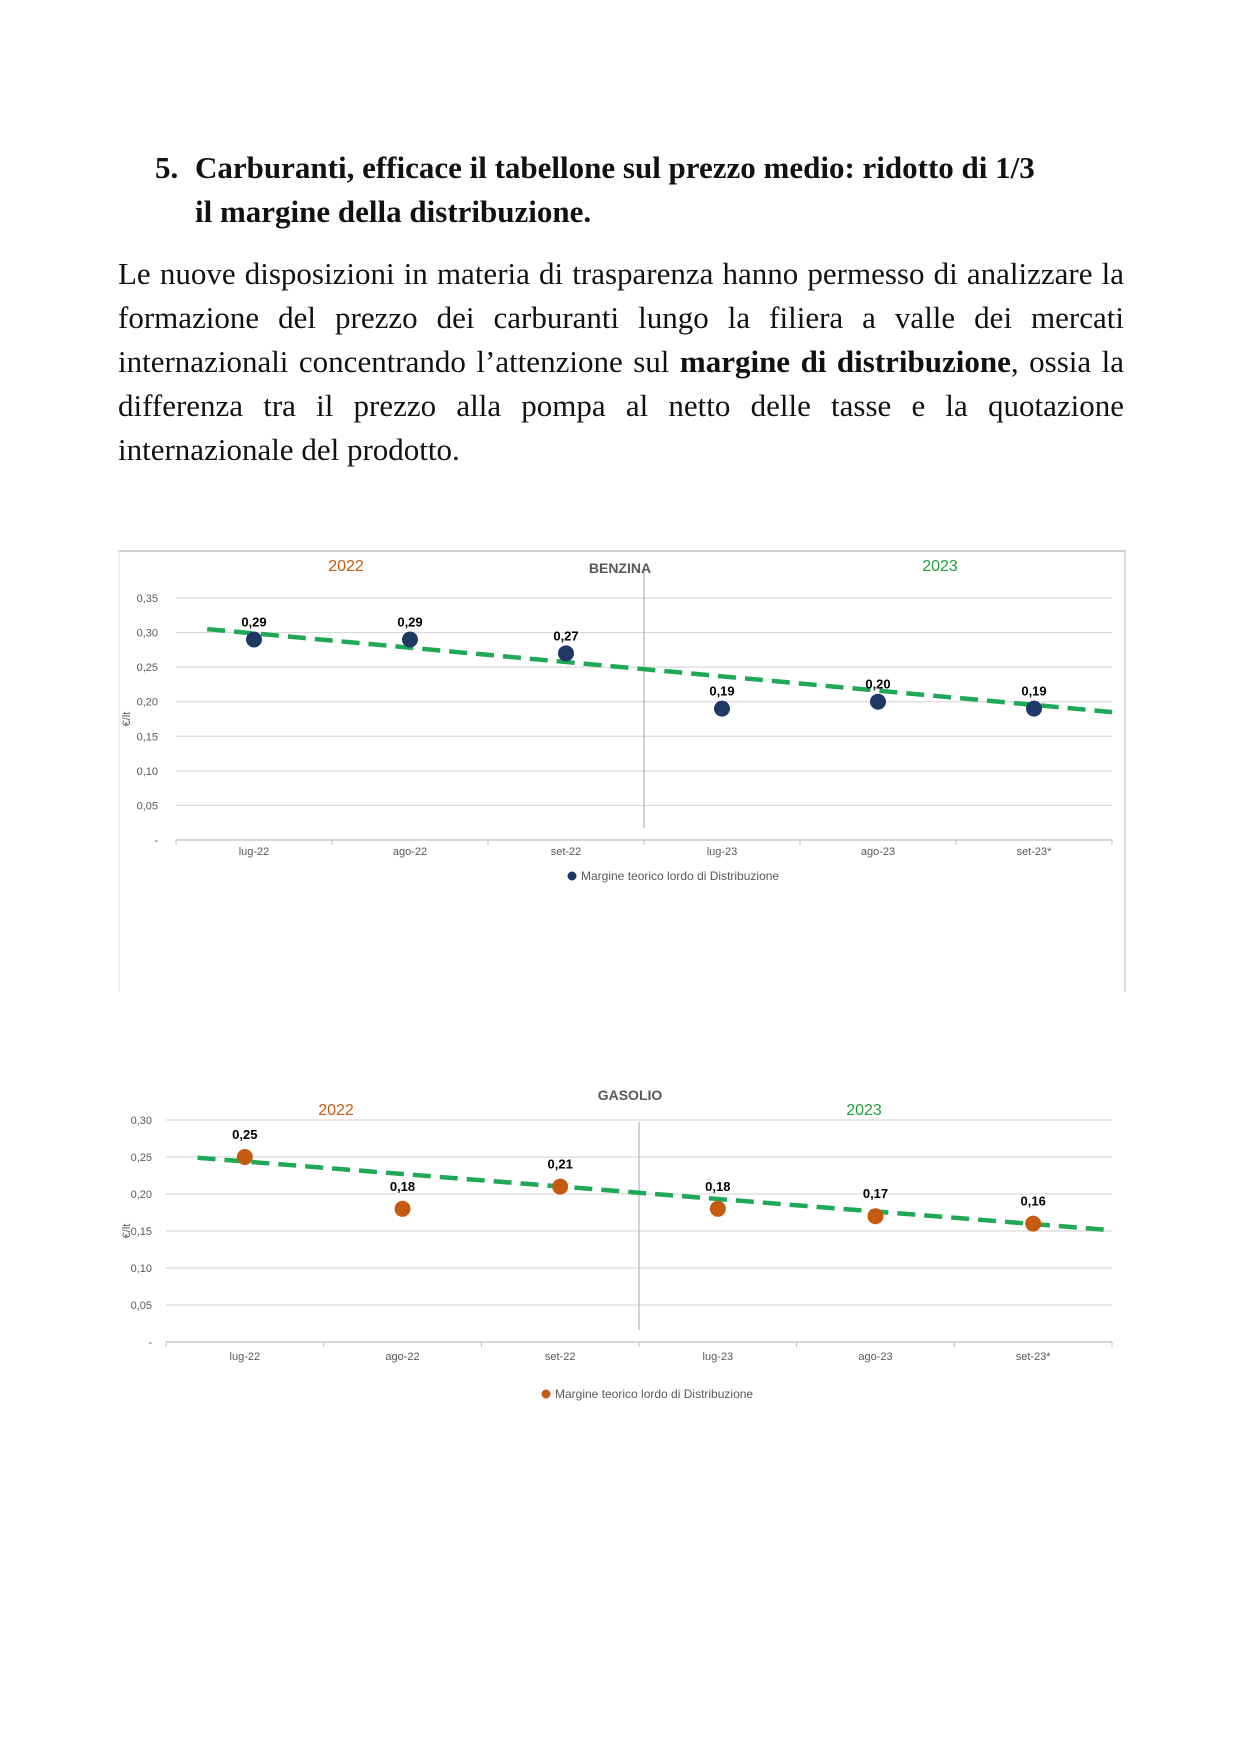 This screenshot has height=1755, width=1241. What do you see at coordinates (167, 167) in the screenshot?
I see `heading-number: 5.` at bounding box center [167, 167].